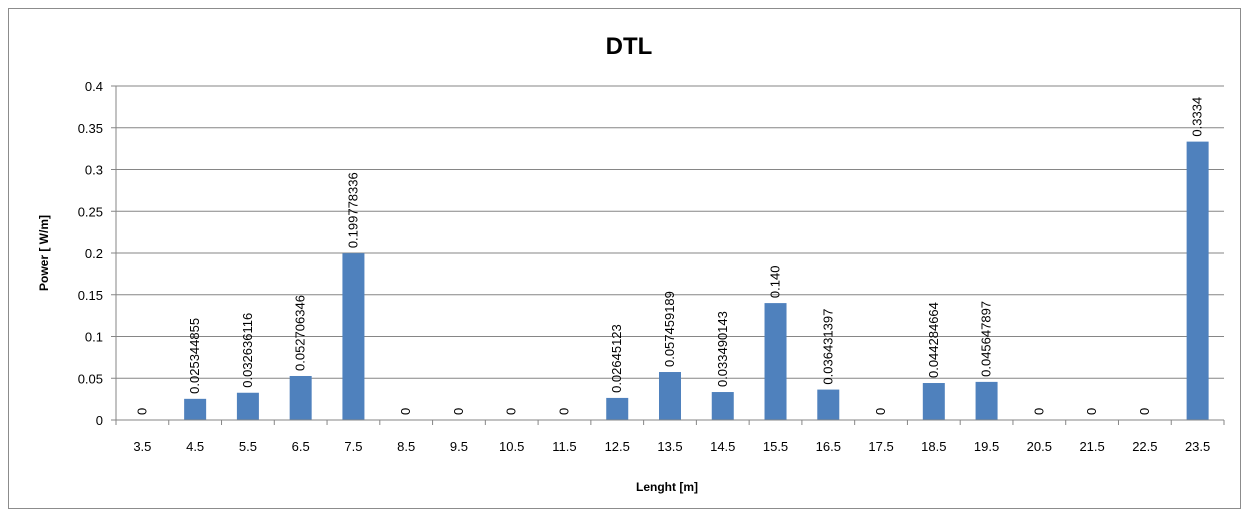 The height and width of the screenshot is (517, 1251). What do you see at coordinates (94, 337) in the screenshot?
I see `y-tick-label: 0.1` at bounding box center [94, 337].